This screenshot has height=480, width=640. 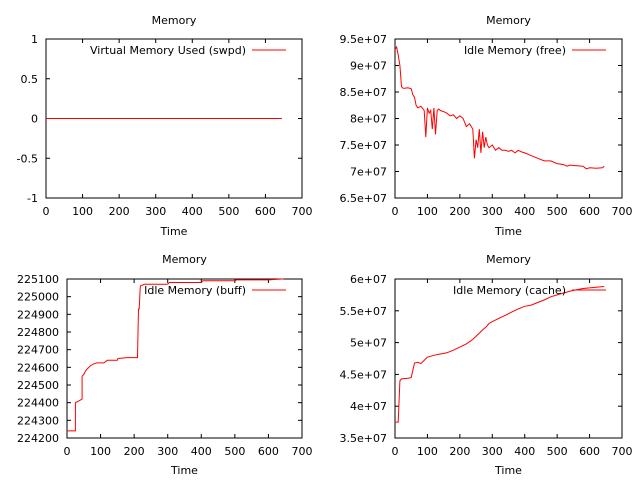 I want to click on y-tick-label: 6.5e+07, so click(x=363, y=198).